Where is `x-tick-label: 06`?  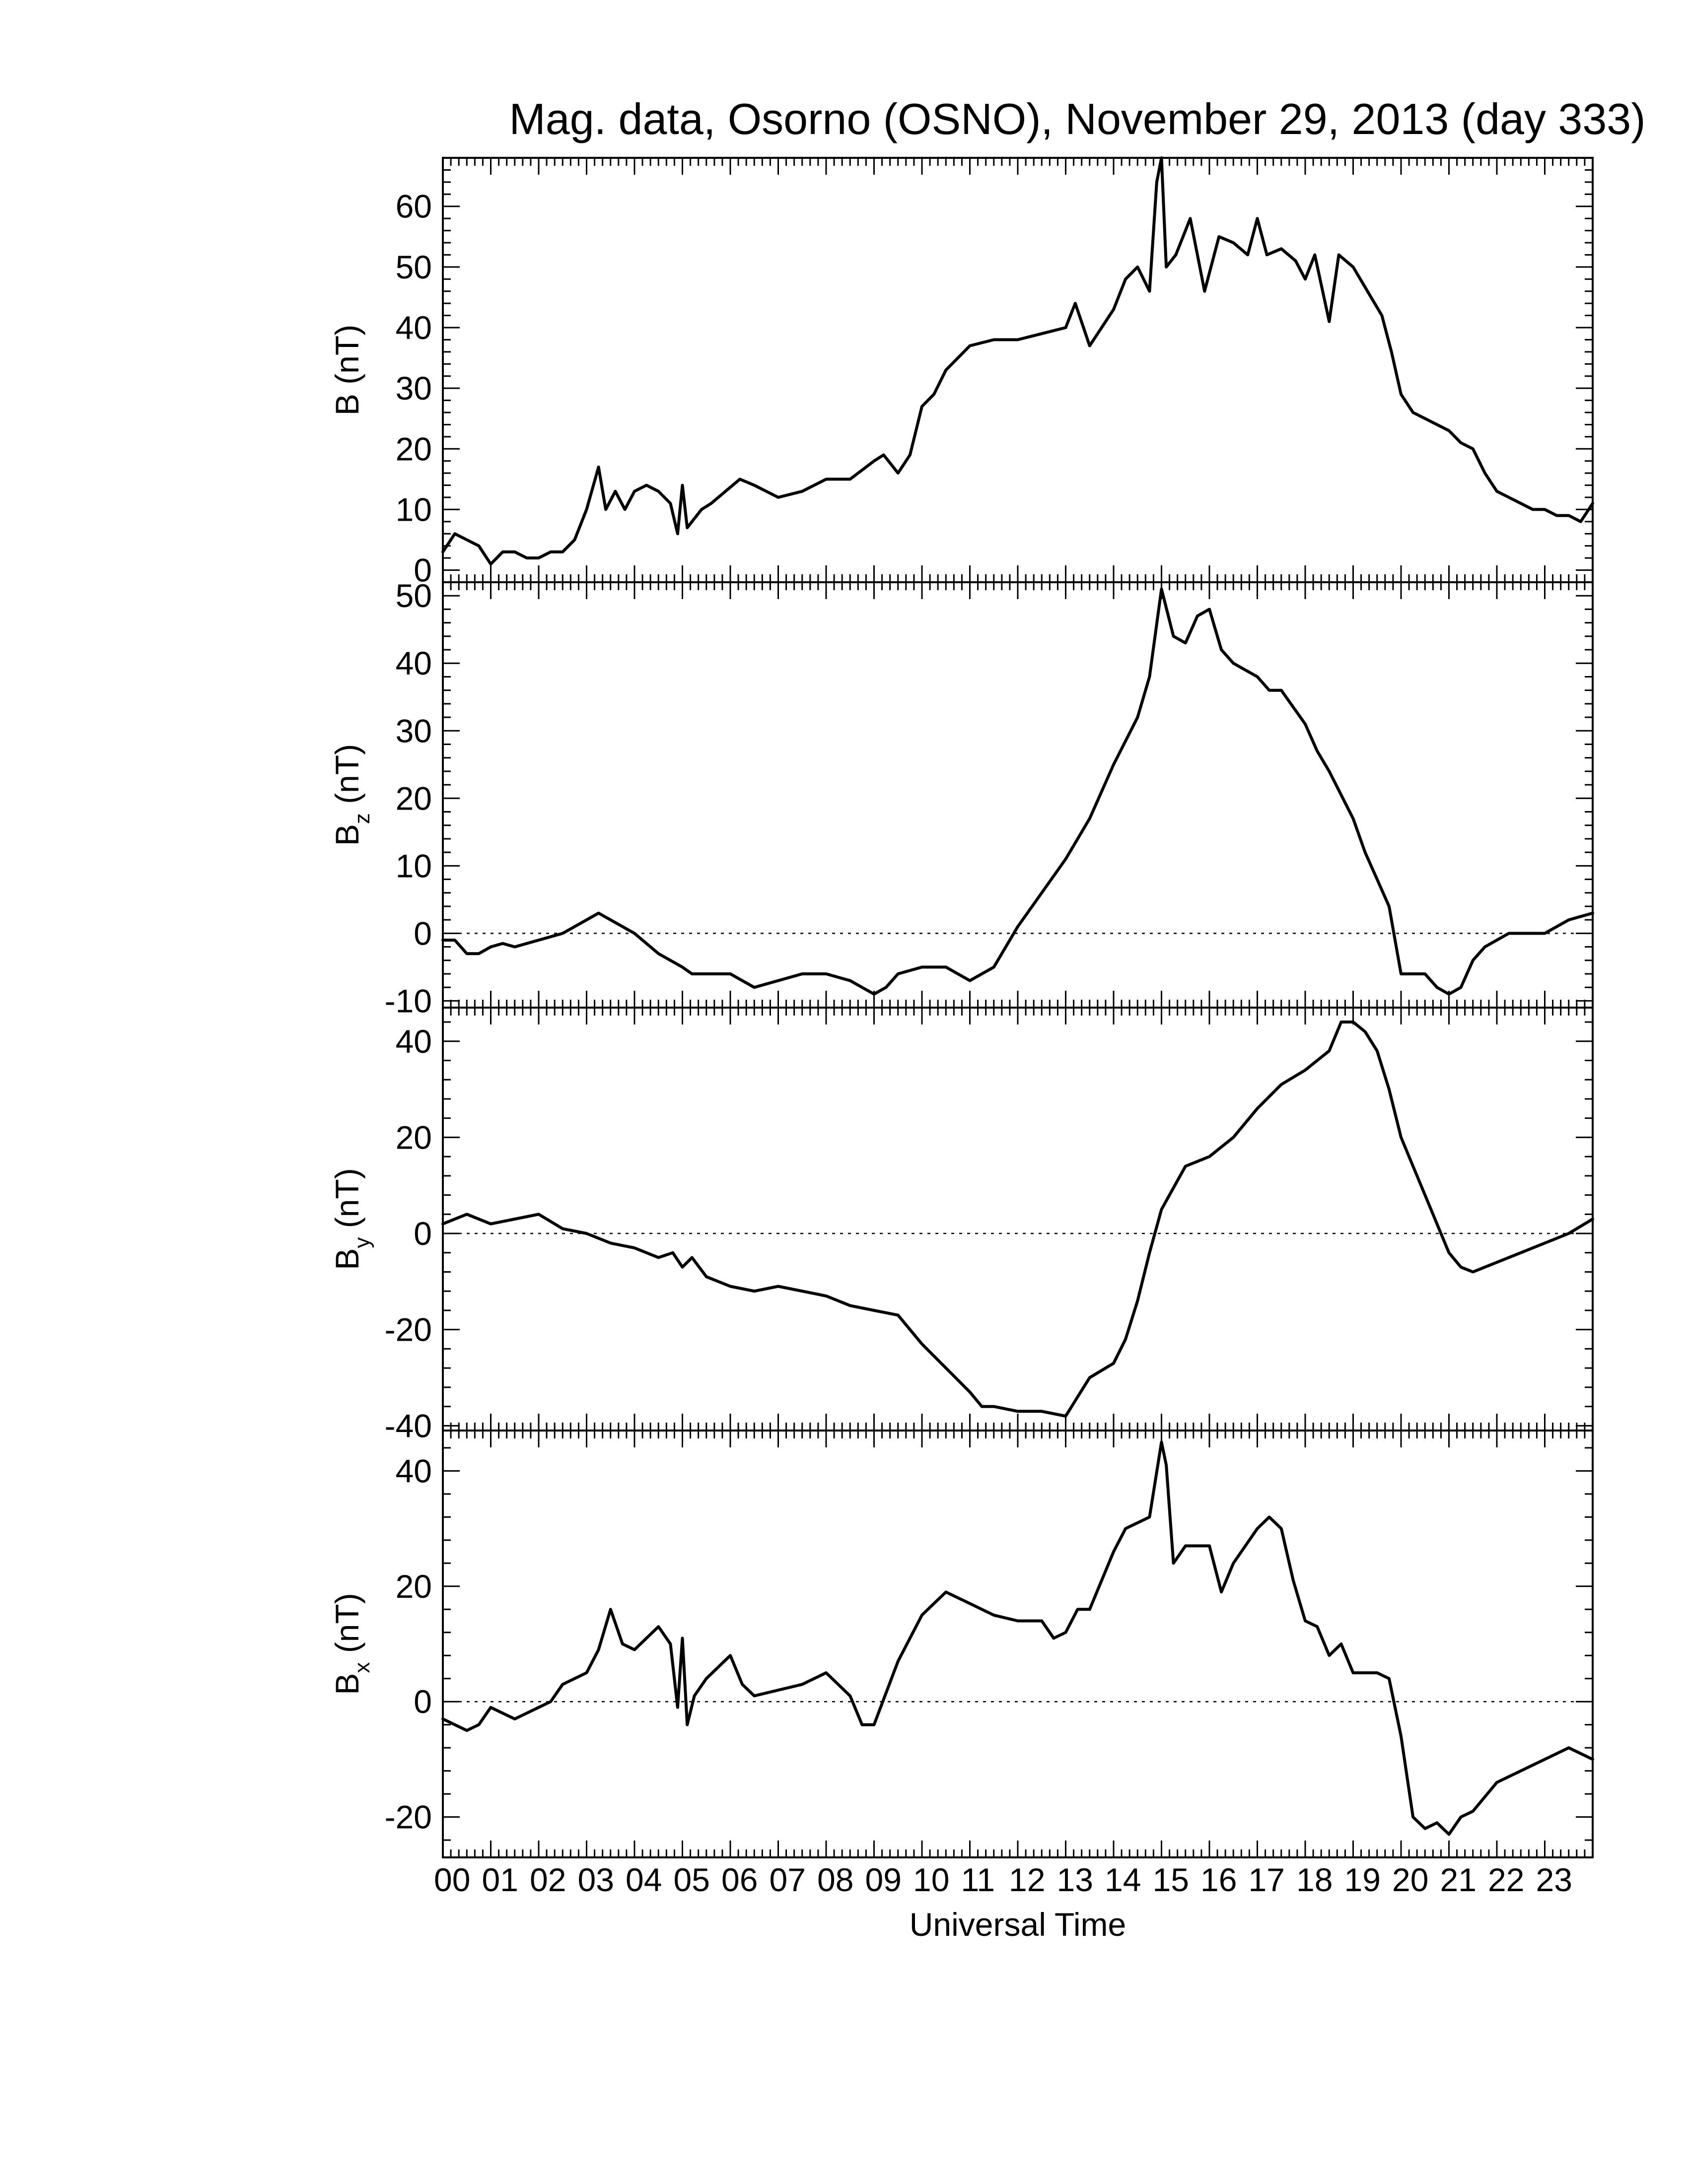 x-tick-label: 06 is located at coordinates (739, 1879).